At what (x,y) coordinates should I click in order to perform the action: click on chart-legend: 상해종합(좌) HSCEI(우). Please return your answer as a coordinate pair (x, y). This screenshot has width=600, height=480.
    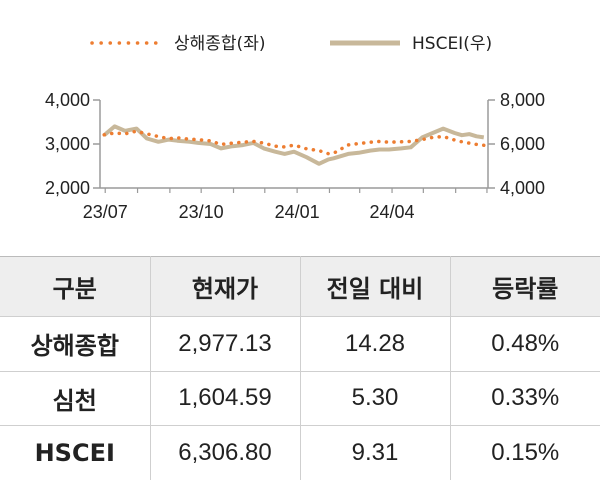
    Looking at the image, I should click on (291, 44).